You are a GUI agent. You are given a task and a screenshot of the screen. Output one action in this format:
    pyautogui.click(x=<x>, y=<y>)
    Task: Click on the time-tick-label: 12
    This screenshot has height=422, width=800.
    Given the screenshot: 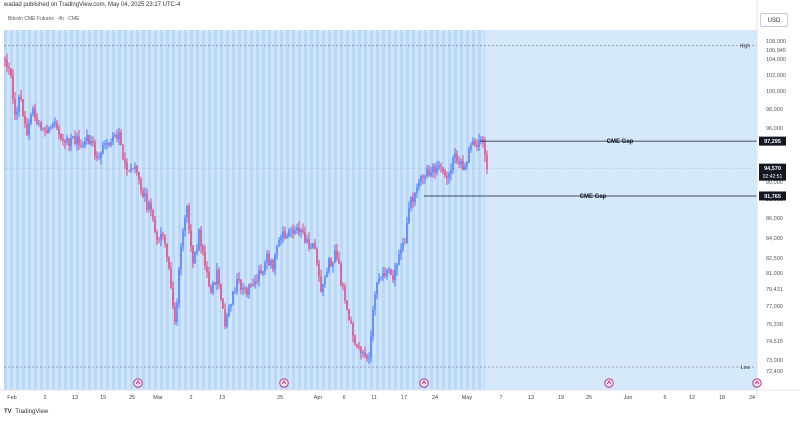 What is the action you would take?
    pyautogui.click(x=692, y=398)
    